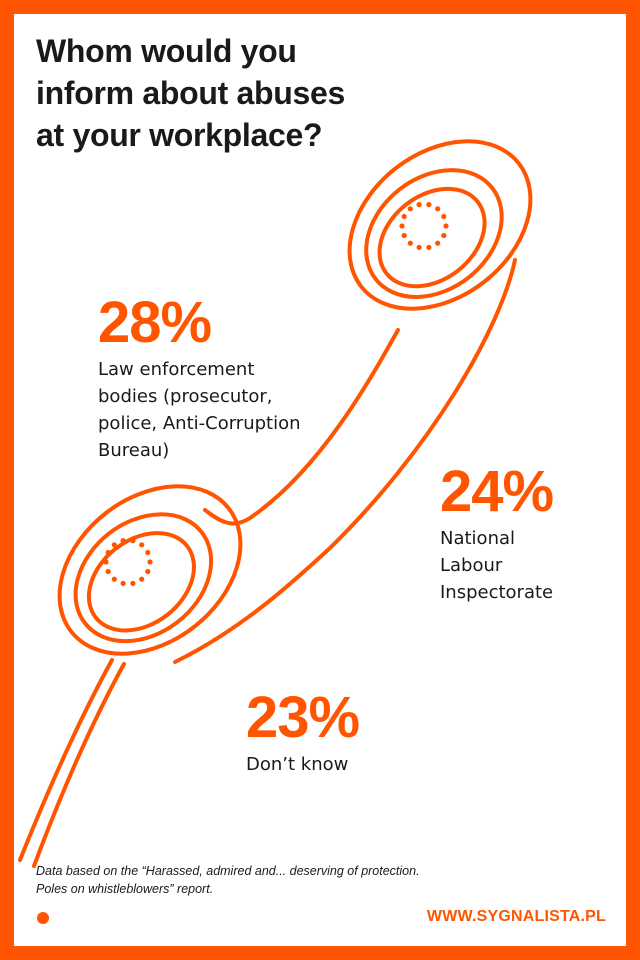 The image size is (640, 960). What do you see at coordinates (155, 322) in the screenshot?
I see `stat-percentage: 28%` at bounding box center [155, 322].